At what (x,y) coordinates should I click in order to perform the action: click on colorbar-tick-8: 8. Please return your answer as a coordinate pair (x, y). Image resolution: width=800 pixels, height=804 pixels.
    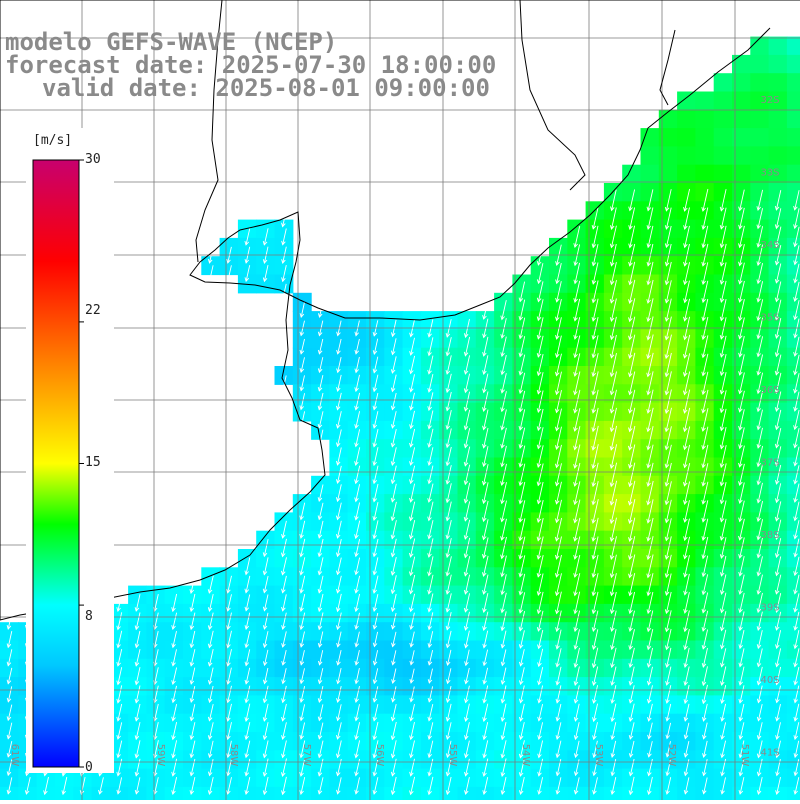
    Looking at the image, I should click on (89, 616).